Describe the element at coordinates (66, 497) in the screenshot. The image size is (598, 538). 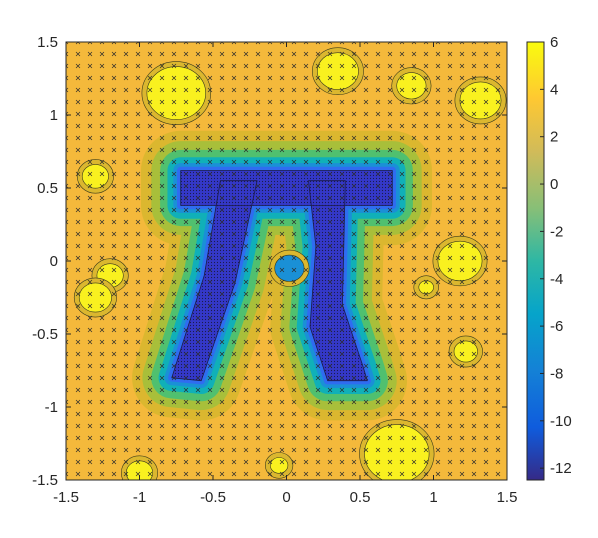
I see `x-tick-label: -1.5` at that location.